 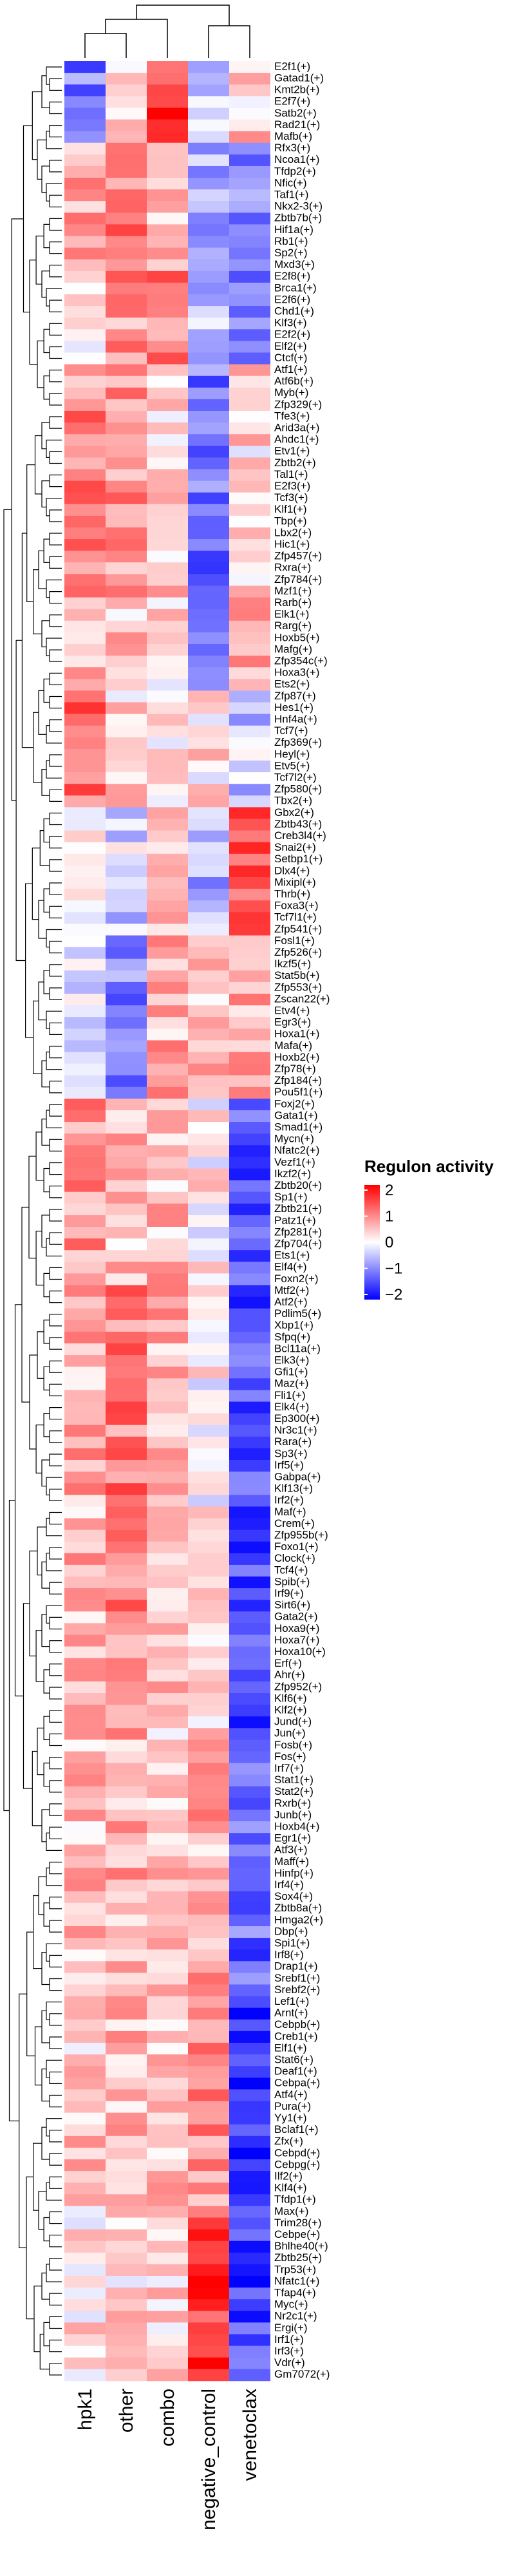 What do you see at coordinates (291, 323) in the screenshot?
I see `row-label: Klf3(+)` at bounding box center [291, 323].